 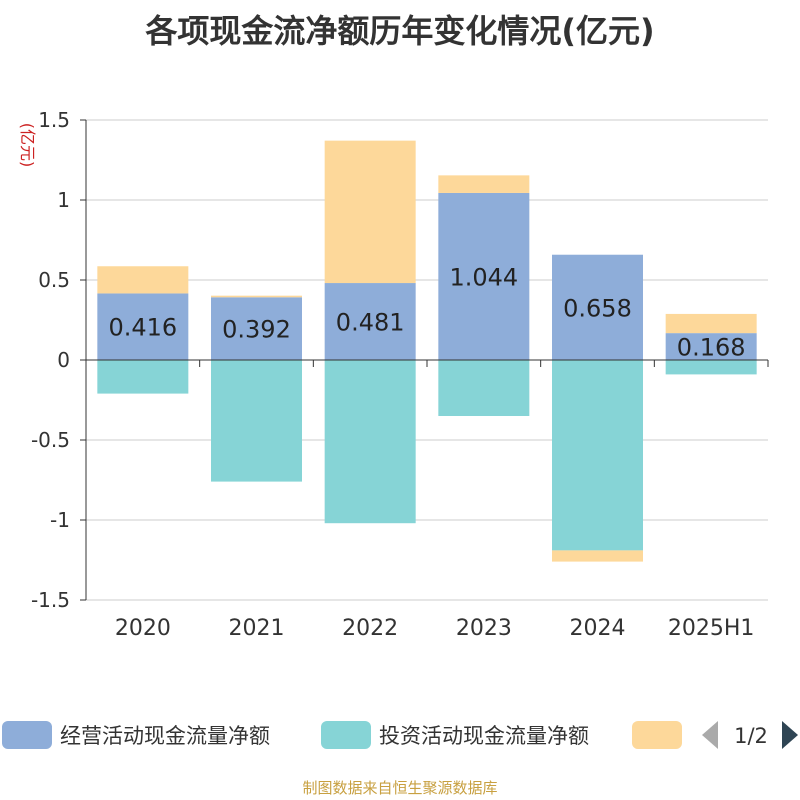 What do you see at coordinates (143, 280) in the screenshot?
I see `bar-series3-2020` at bounding box center [143, 280].